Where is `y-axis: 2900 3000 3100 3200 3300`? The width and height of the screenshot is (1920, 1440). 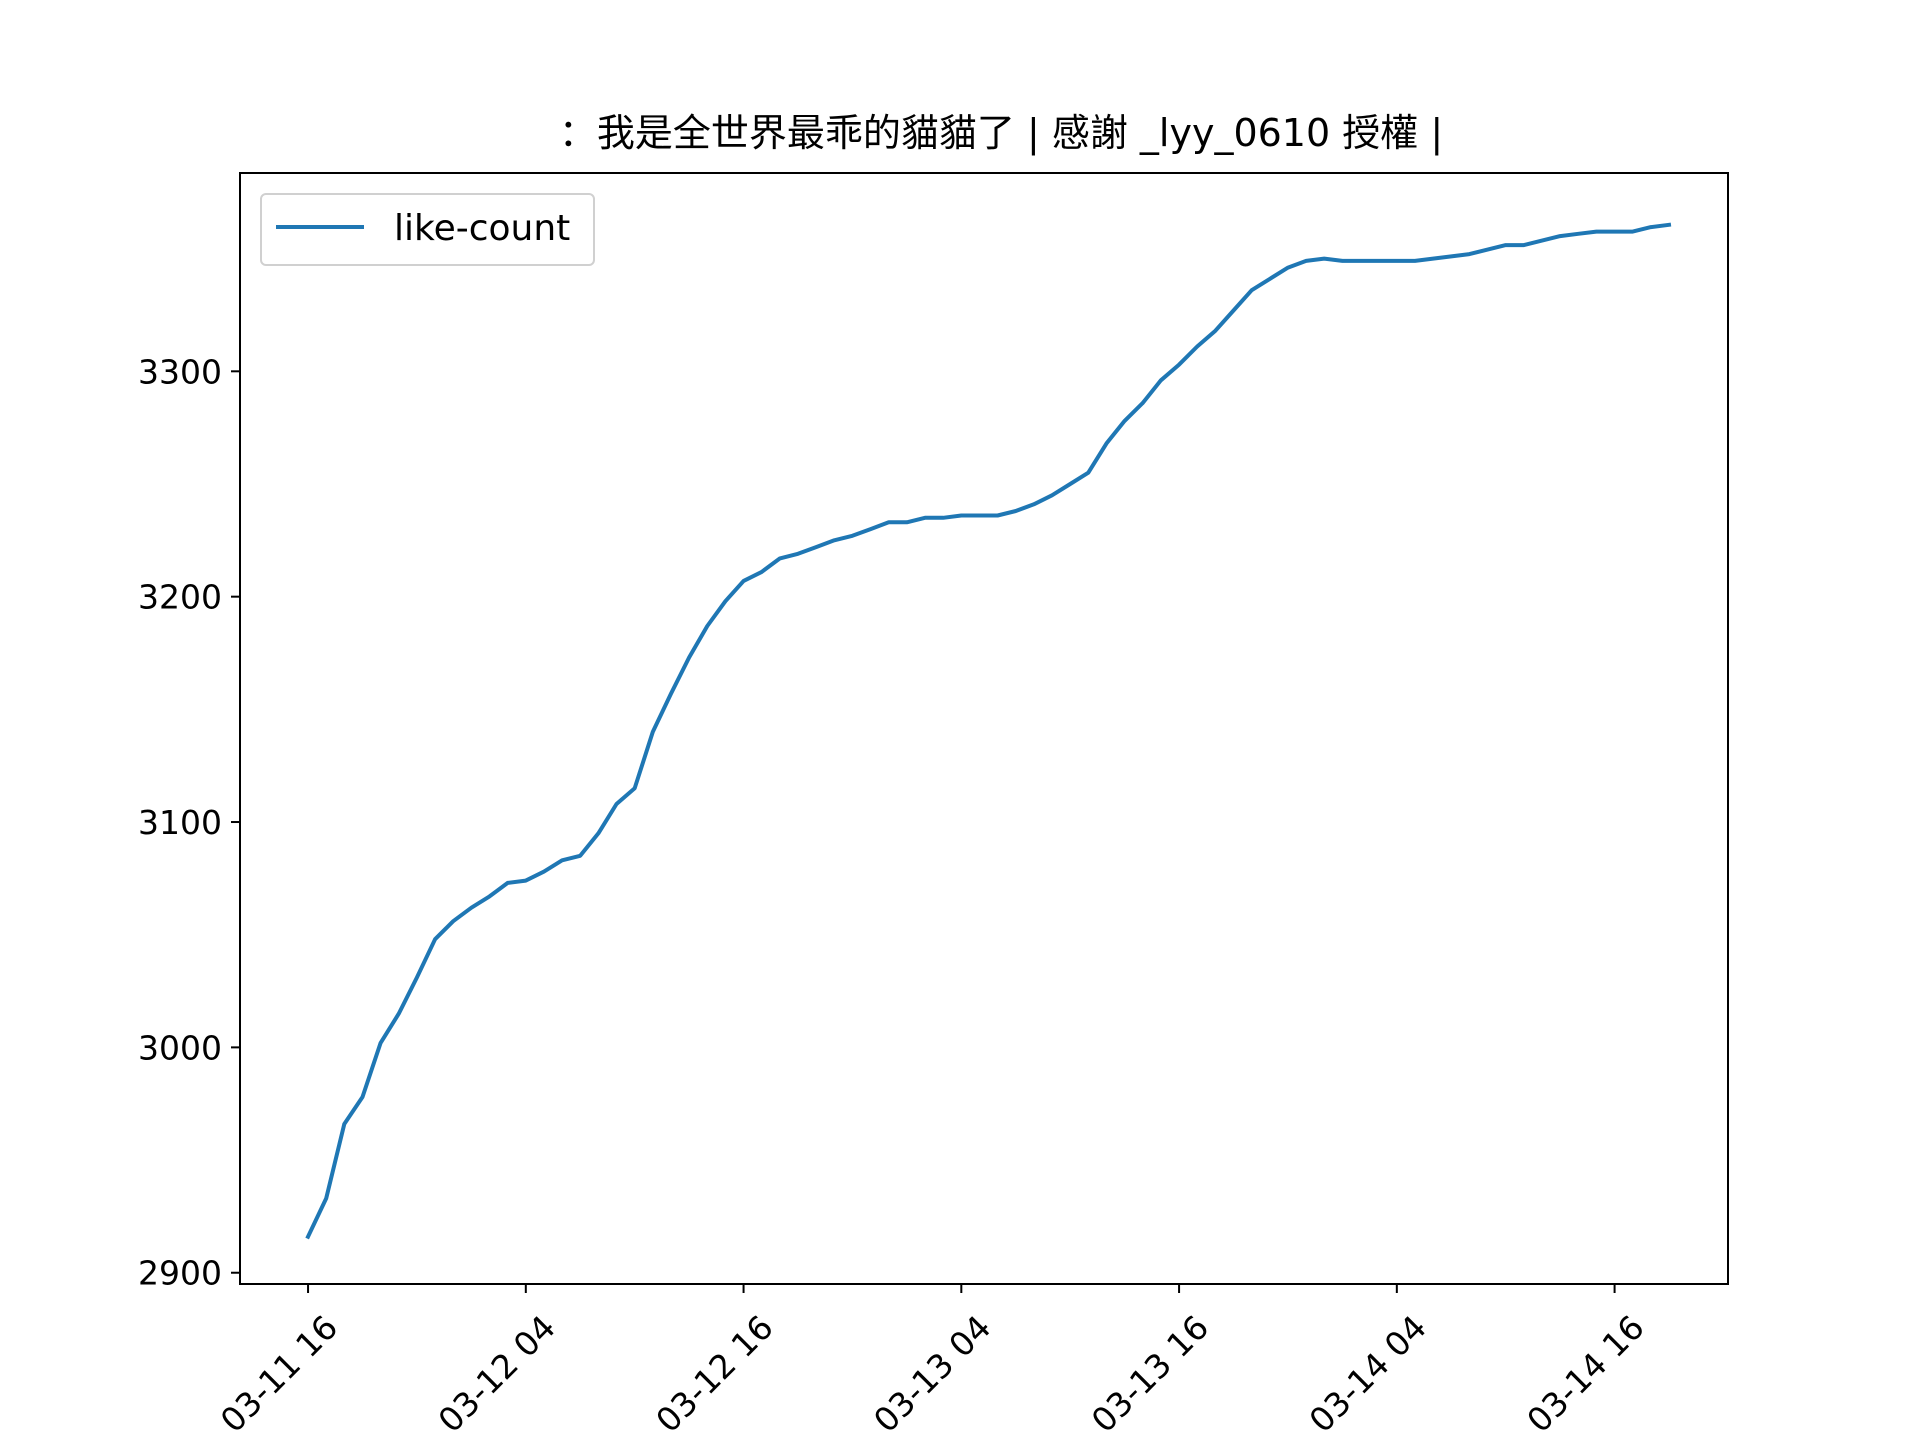 y-axis: 2900 3000 3100 3200 3300 is located at coordinates (189, 822).